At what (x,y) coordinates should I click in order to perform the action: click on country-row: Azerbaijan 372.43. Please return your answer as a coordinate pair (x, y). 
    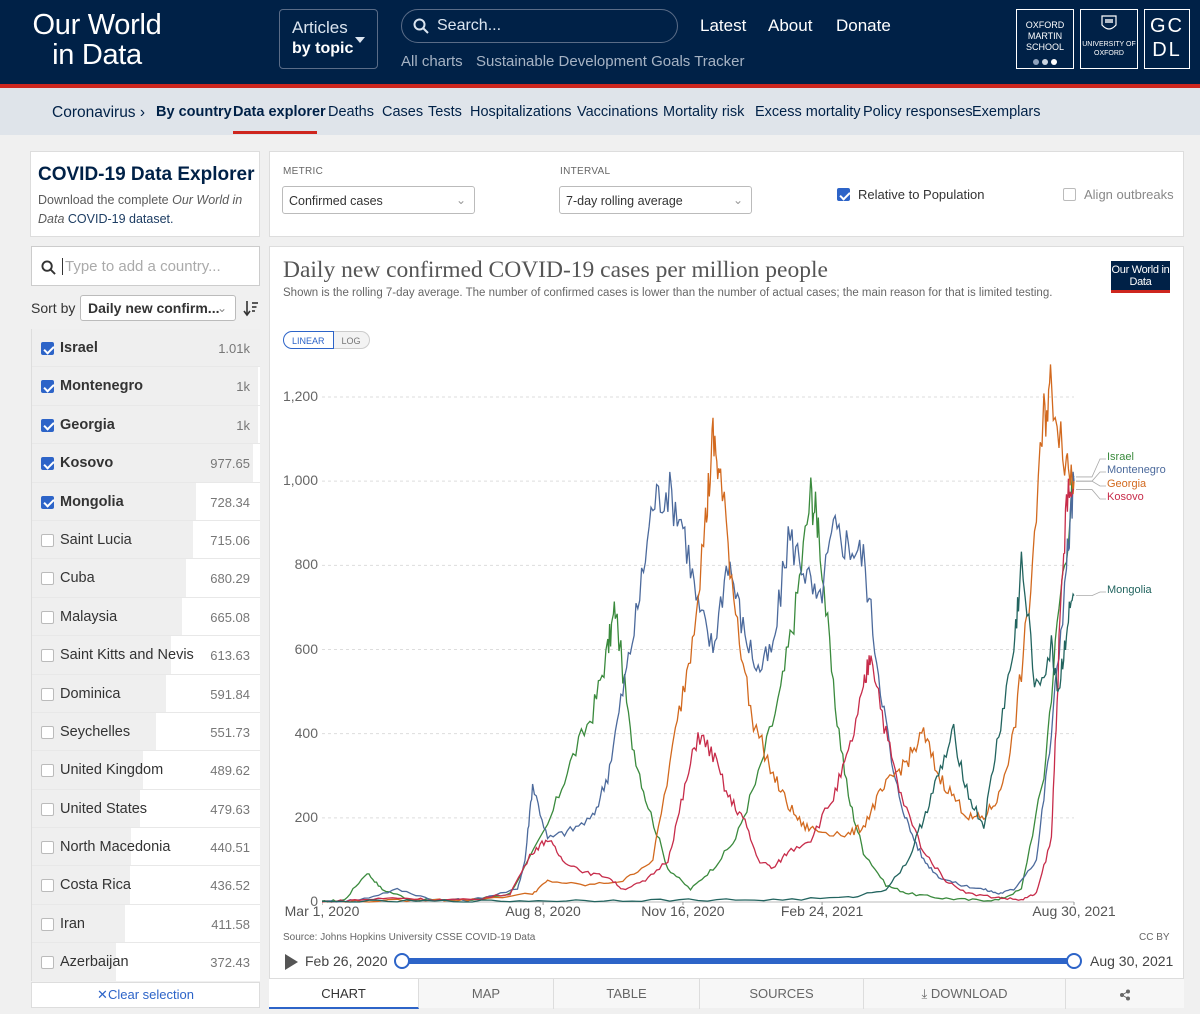
    Looking at the image, I should click on (146, 962).